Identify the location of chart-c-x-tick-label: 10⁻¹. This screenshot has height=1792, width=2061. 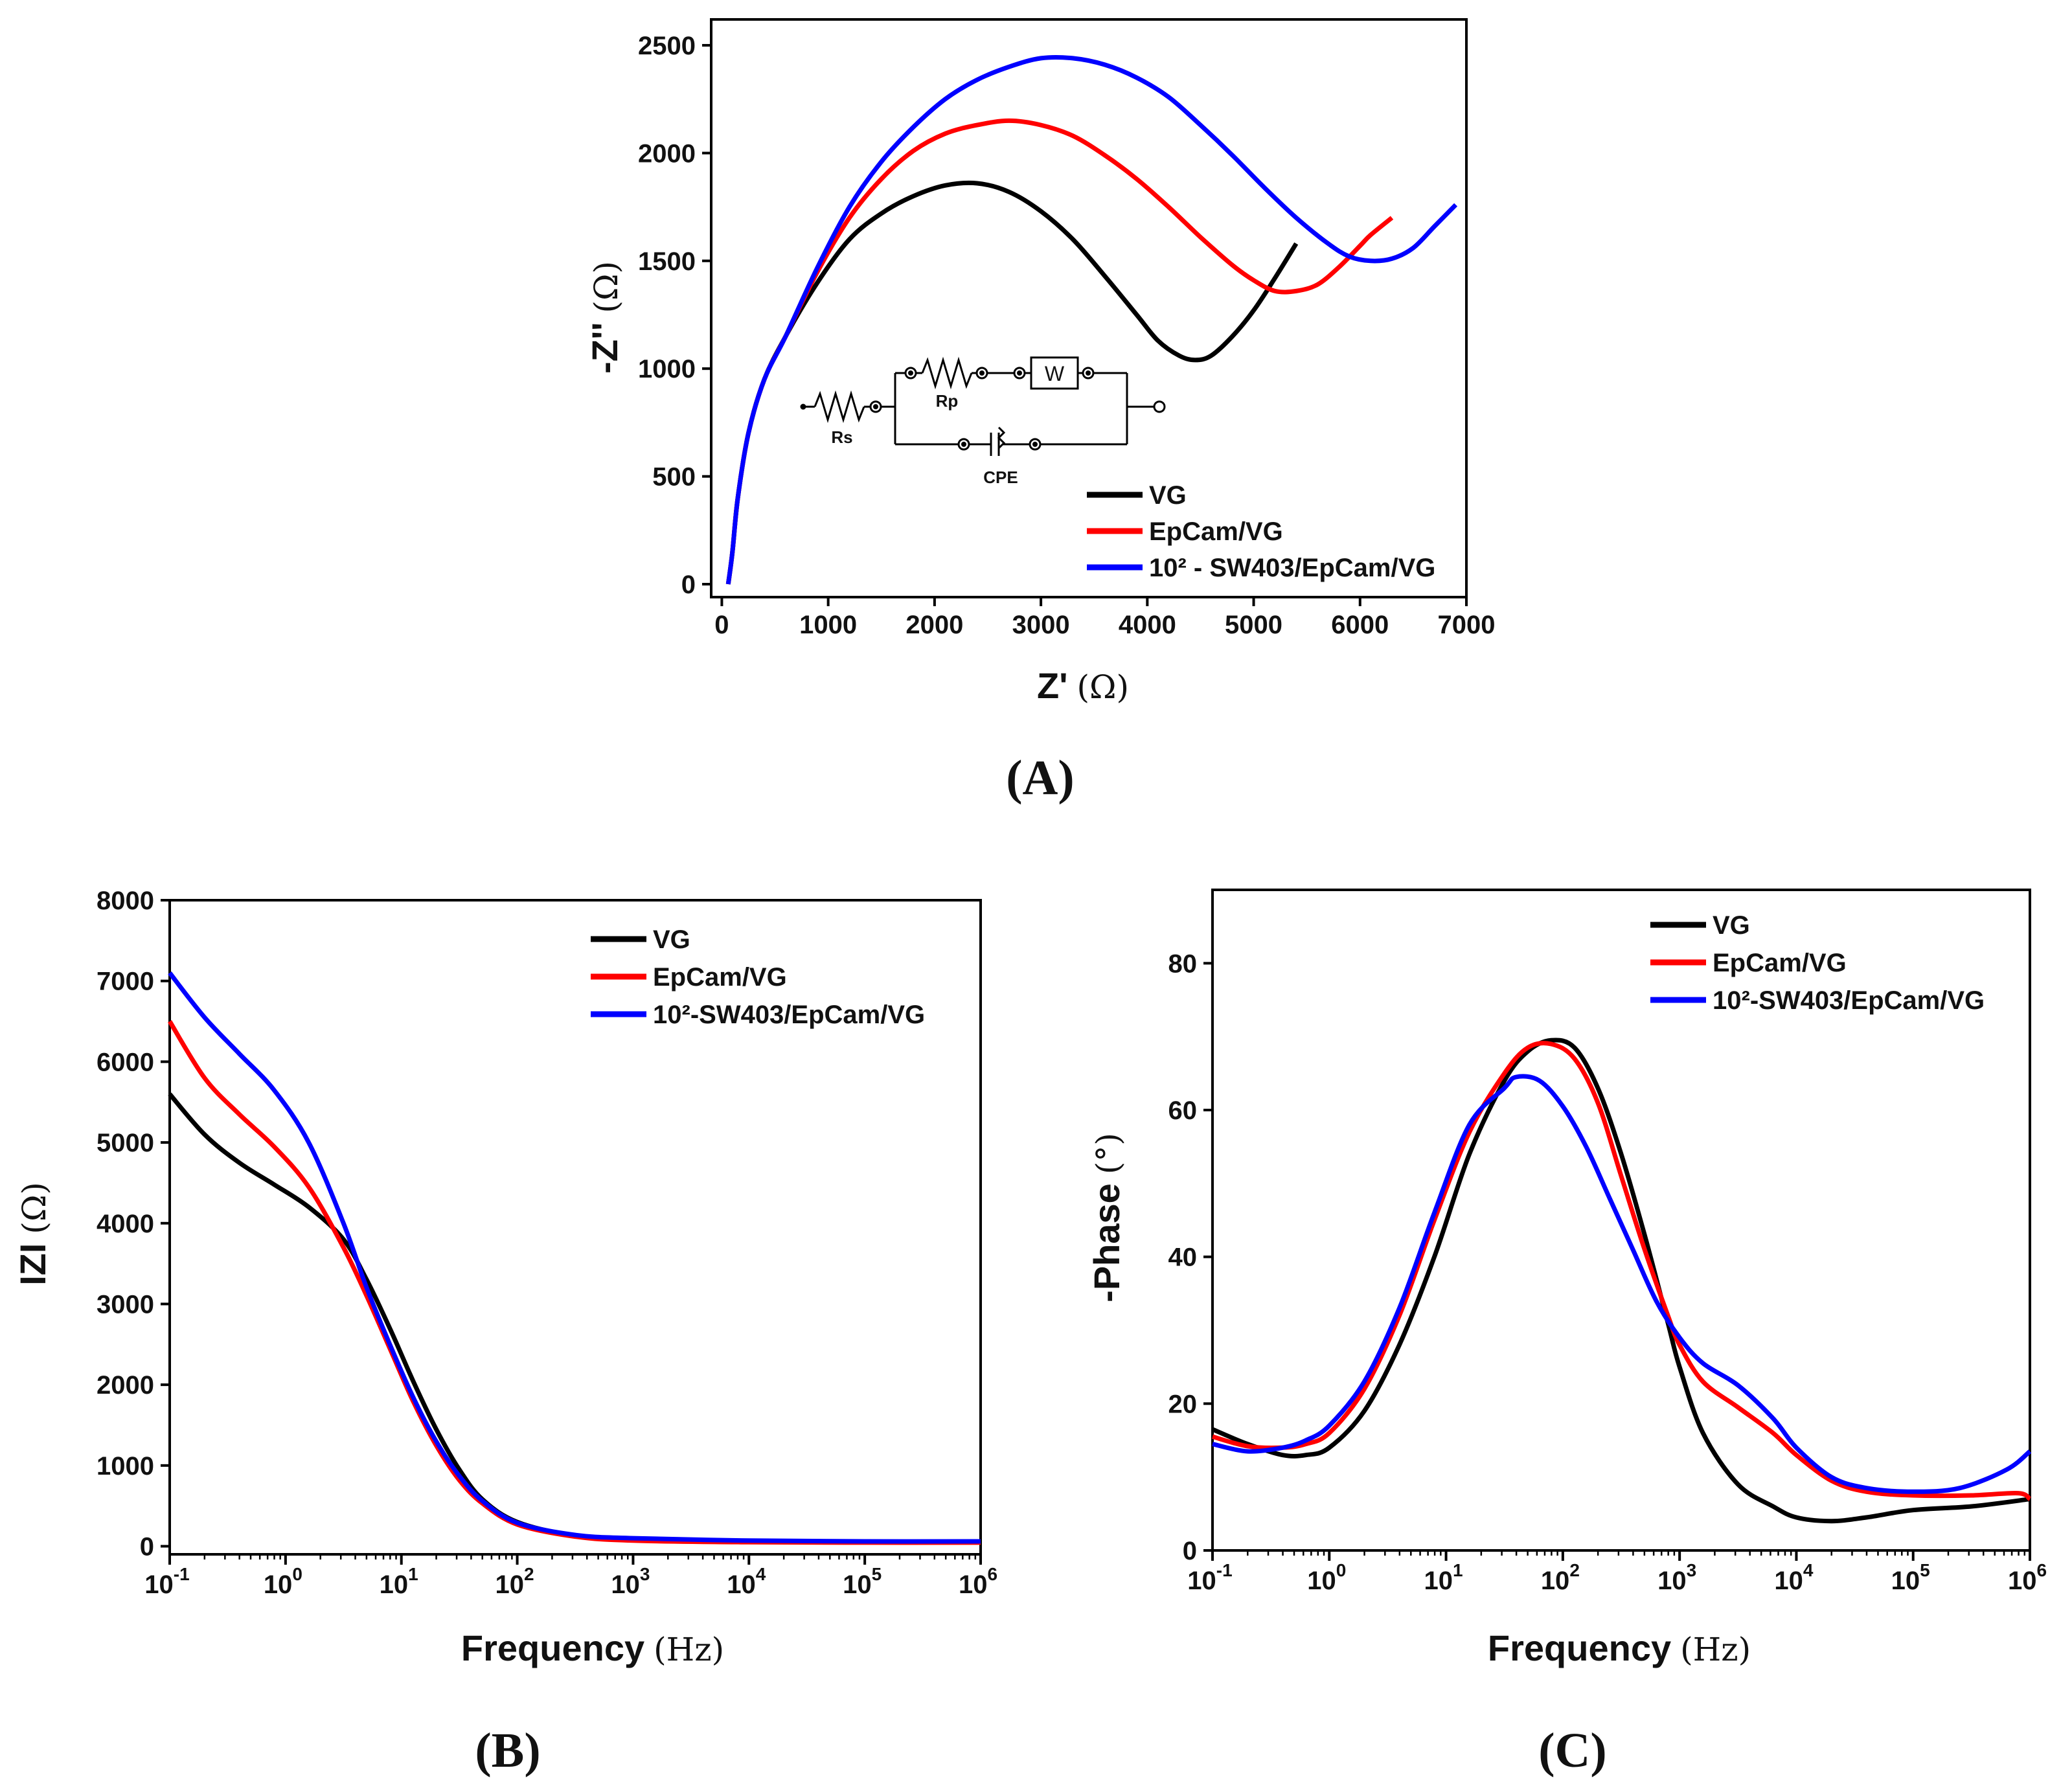
(1209, 1577).